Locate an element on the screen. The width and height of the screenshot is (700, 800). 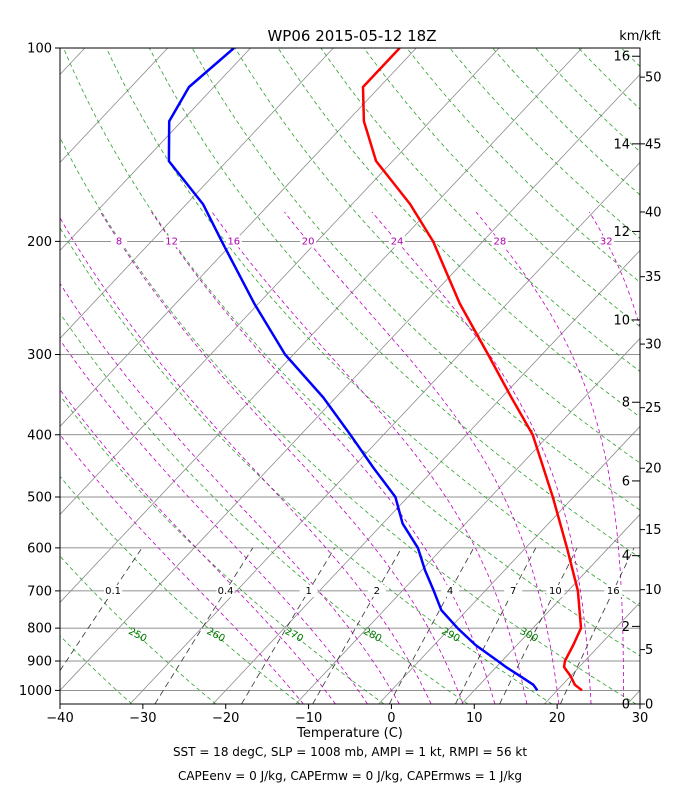
x-axis-label: Temperature (C) is located at coordinates (349, 733).